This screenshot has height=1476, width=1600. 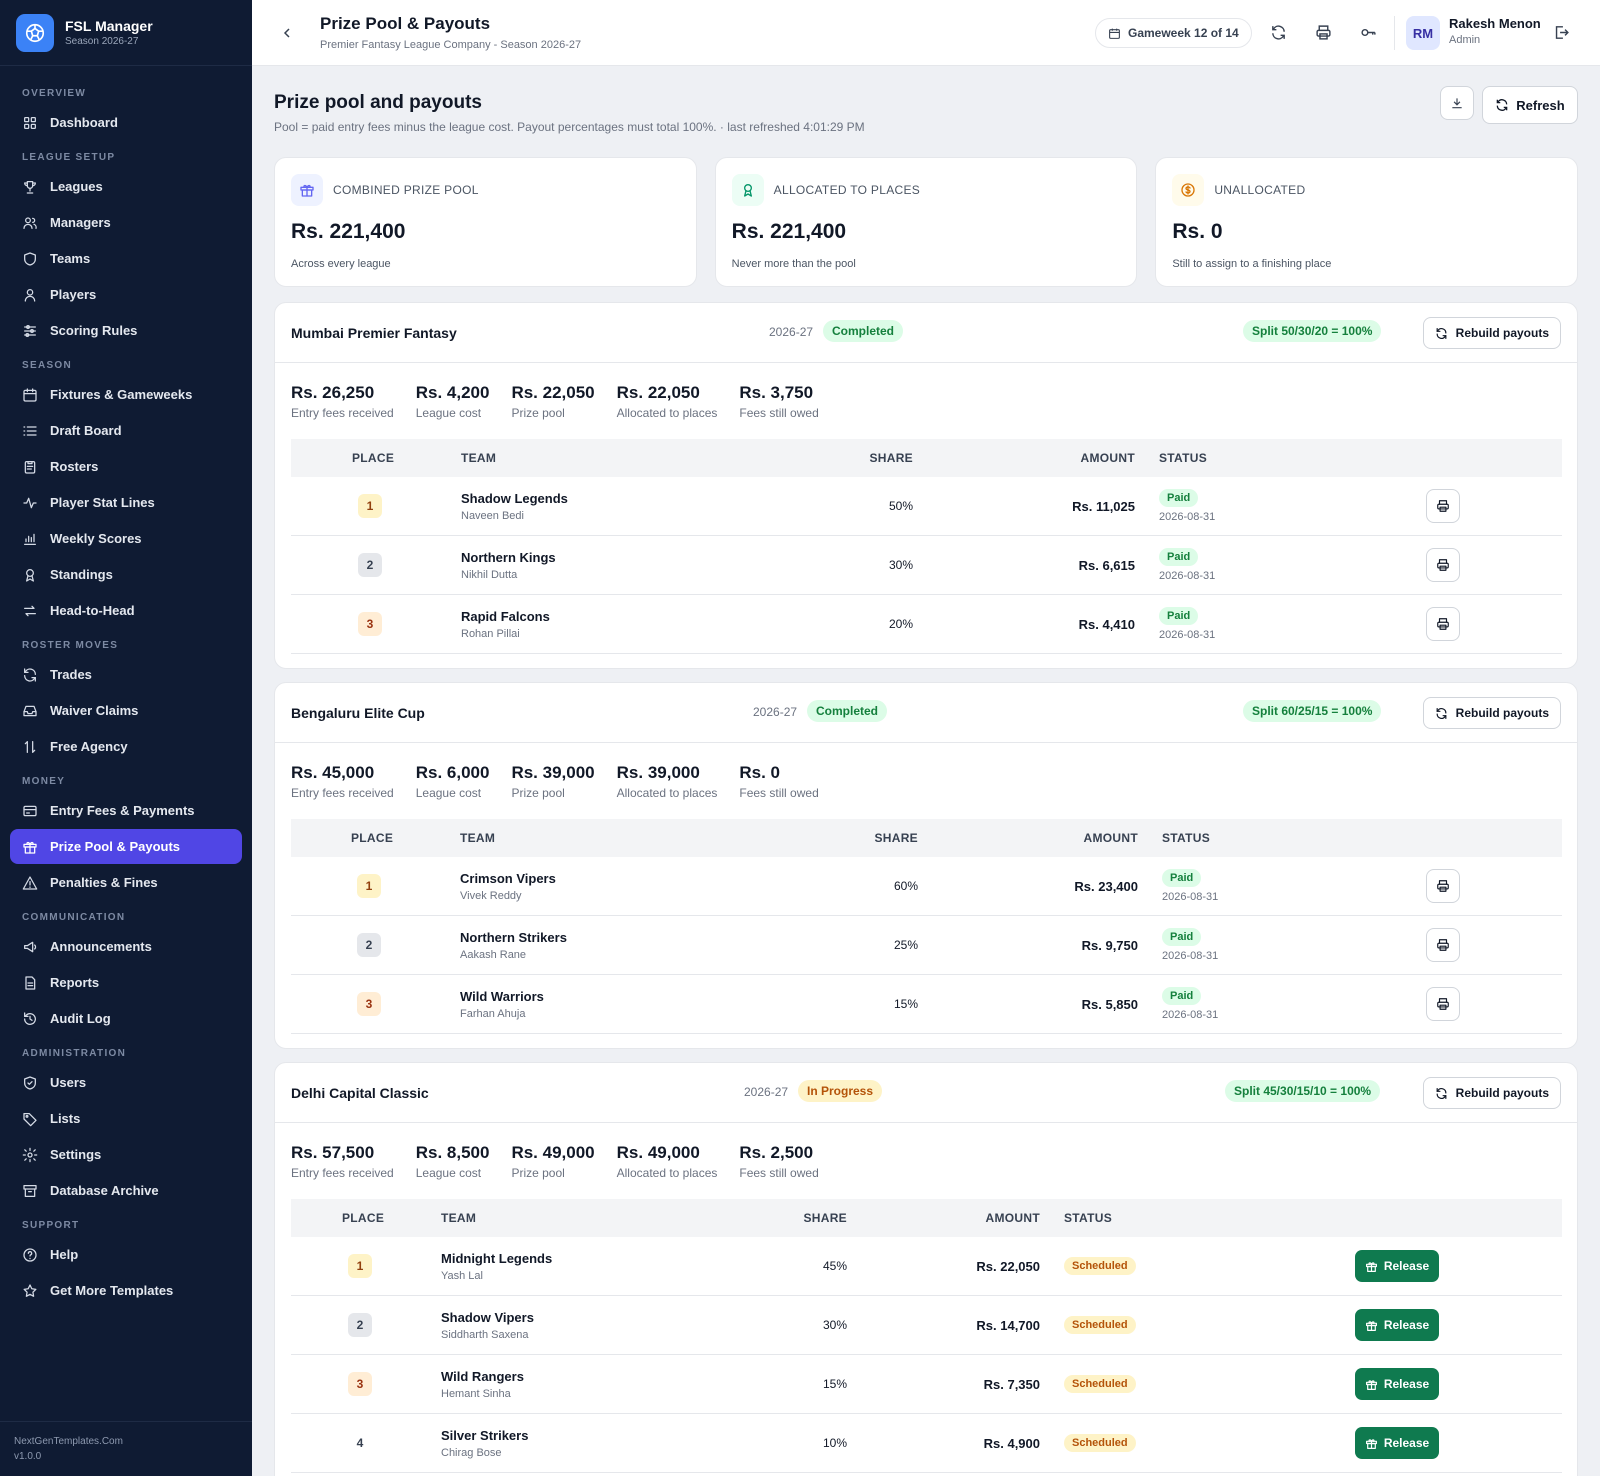 I want to click on sidebar-item-leagues: Leagues, so click(x=126, y=186).